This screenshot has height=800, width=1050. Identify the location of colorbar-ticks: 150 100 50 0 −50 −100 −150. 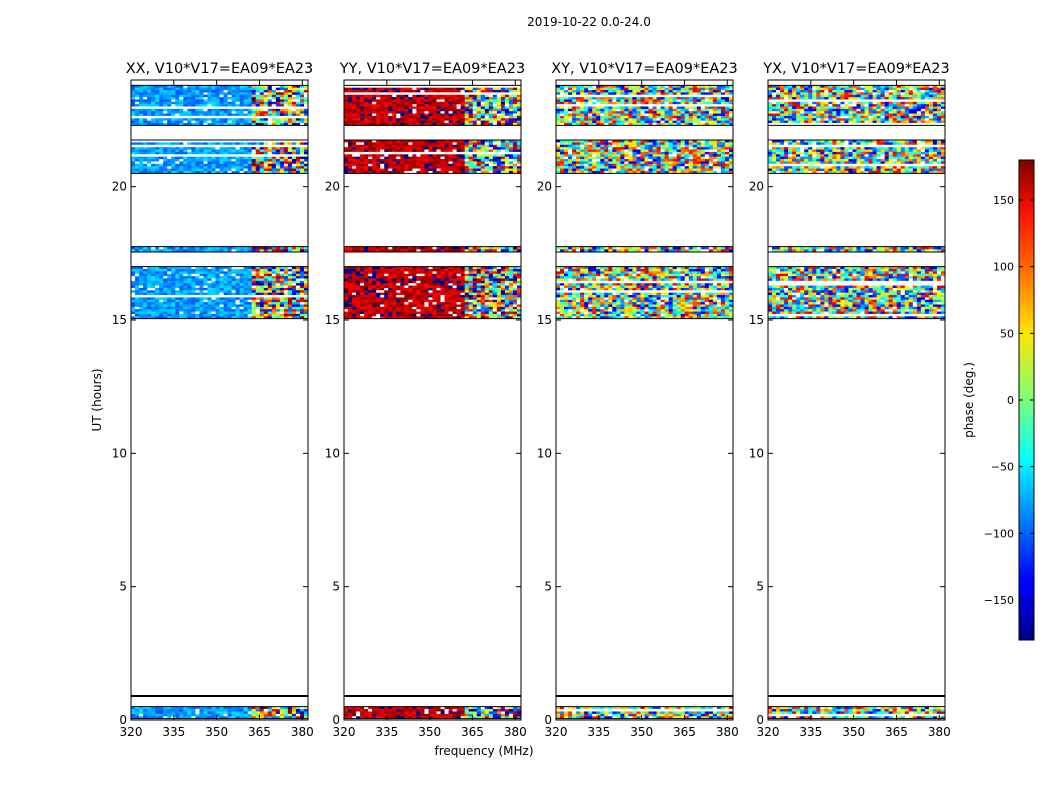
(1009, 400).